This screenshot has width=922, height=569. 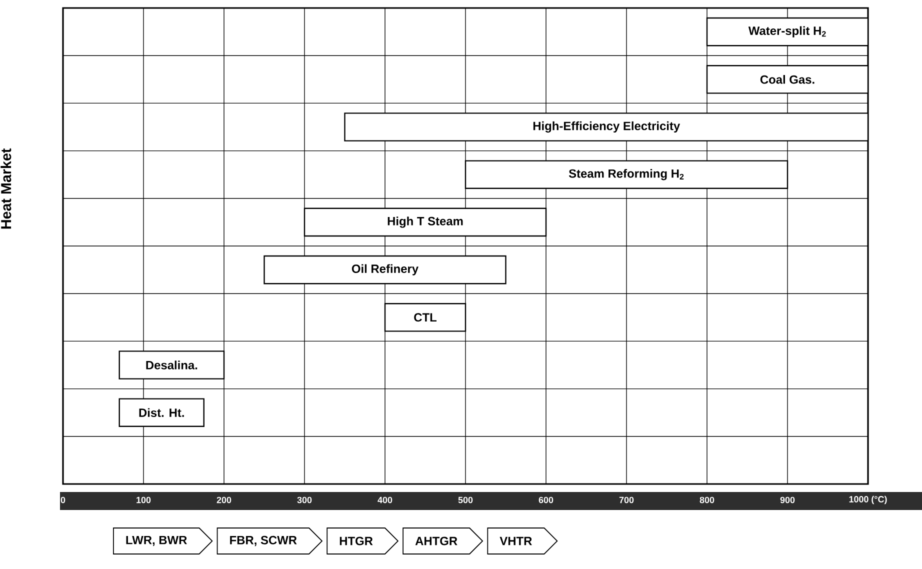 What do you see at coordinates (436, 541) in the screenshot?
I see `text: AHTGR` at bounding box center [436, 541].